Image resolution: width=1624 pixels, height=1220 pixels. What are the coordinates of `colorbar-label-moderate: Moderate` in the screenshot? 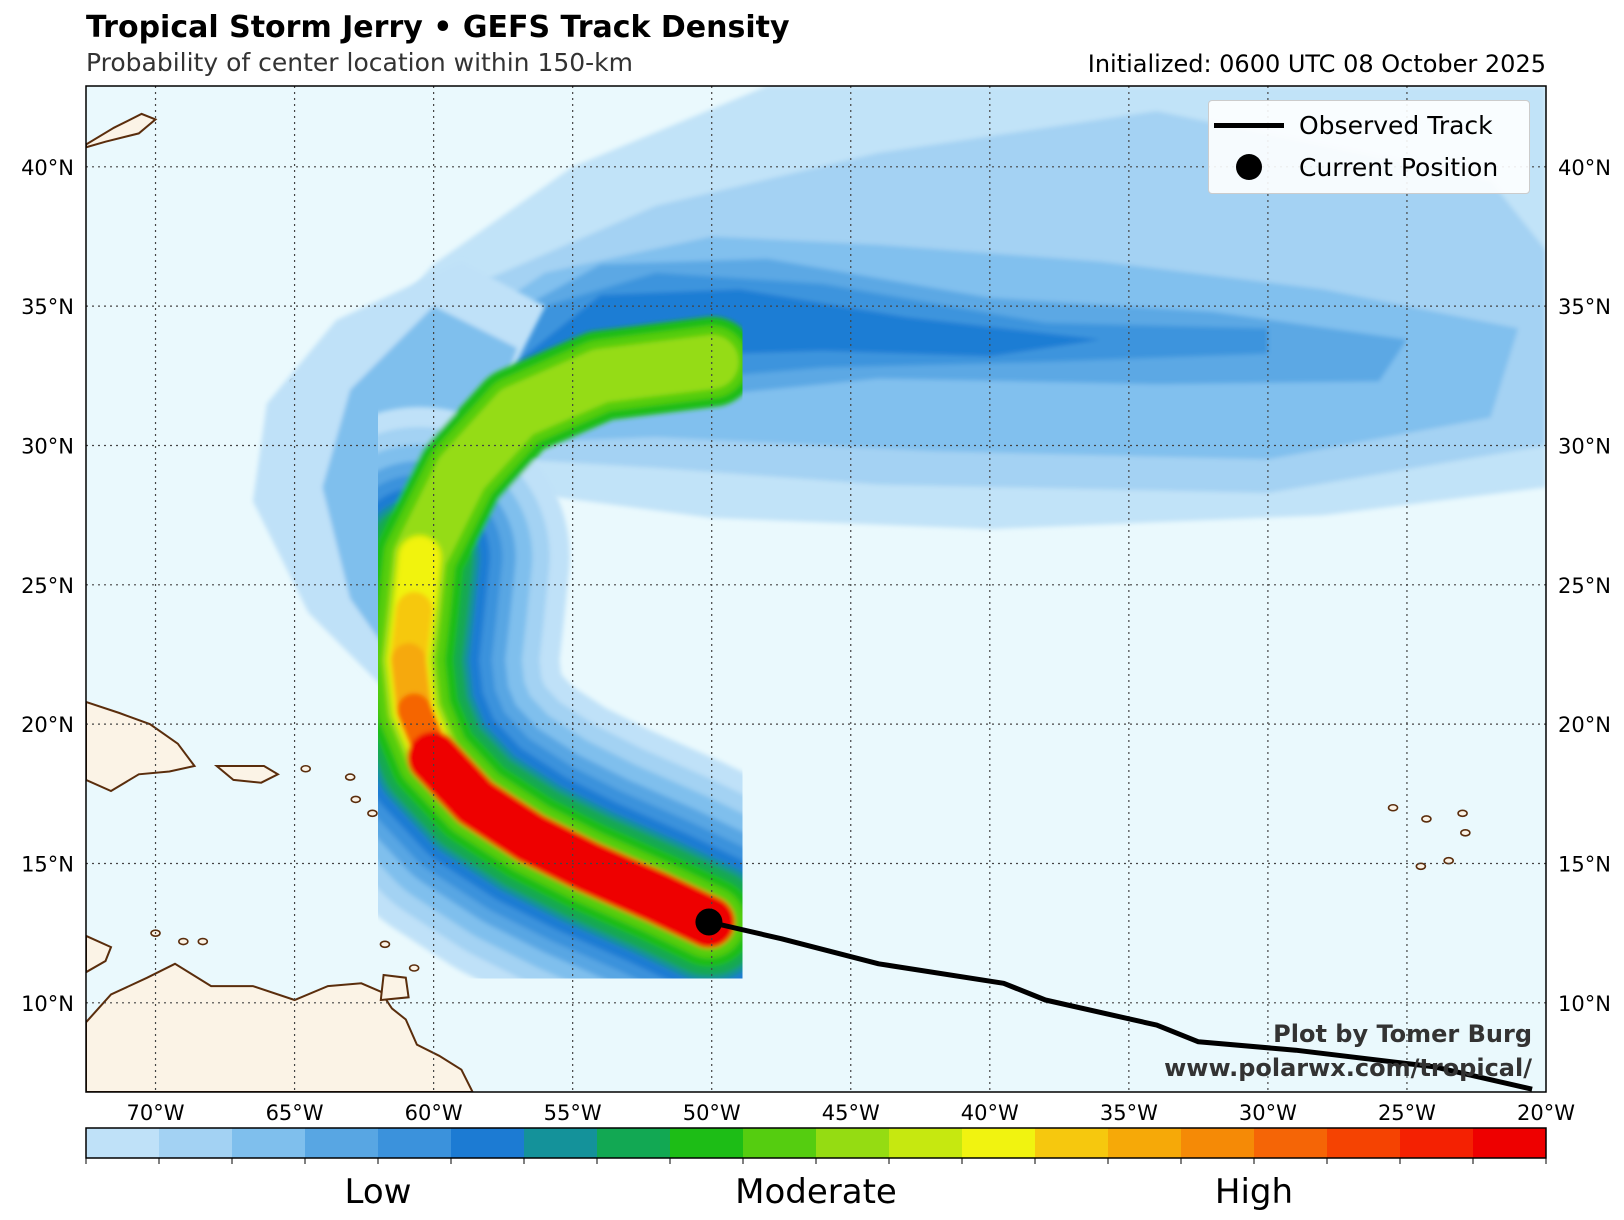 It's located at (816, 1192).